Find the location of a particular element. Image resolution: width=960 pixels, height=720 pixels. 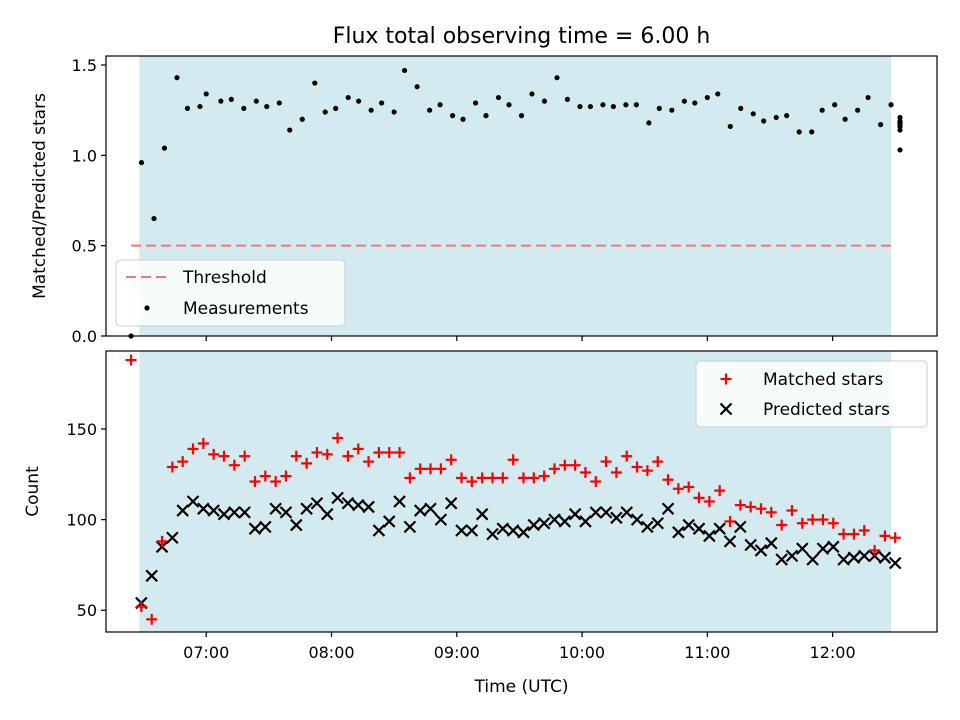

bottom-ytick-label: 150 is located at coordinates (81, 429).